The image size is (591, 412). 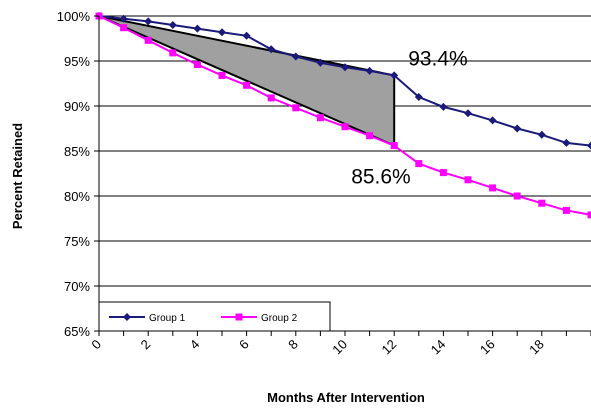 I want to click on x-tick-label: 2, so click(x=146, y=345).